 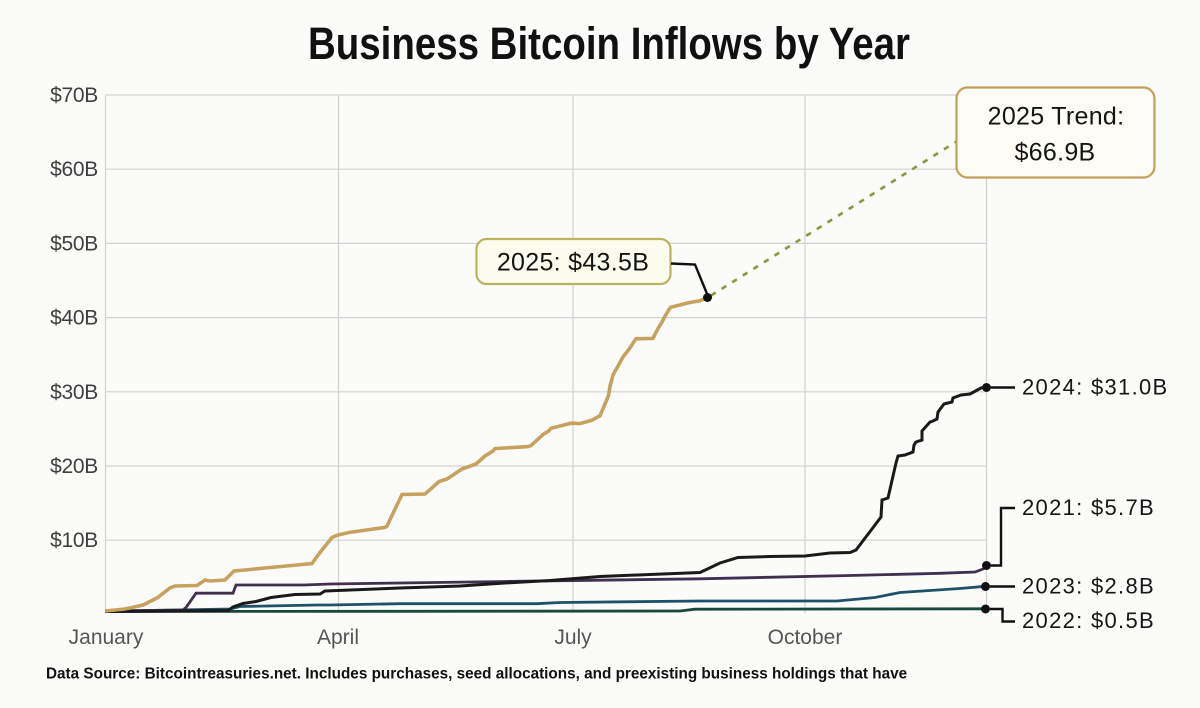 I want to click on svg-text: $30B, so click(x=74, y=392).